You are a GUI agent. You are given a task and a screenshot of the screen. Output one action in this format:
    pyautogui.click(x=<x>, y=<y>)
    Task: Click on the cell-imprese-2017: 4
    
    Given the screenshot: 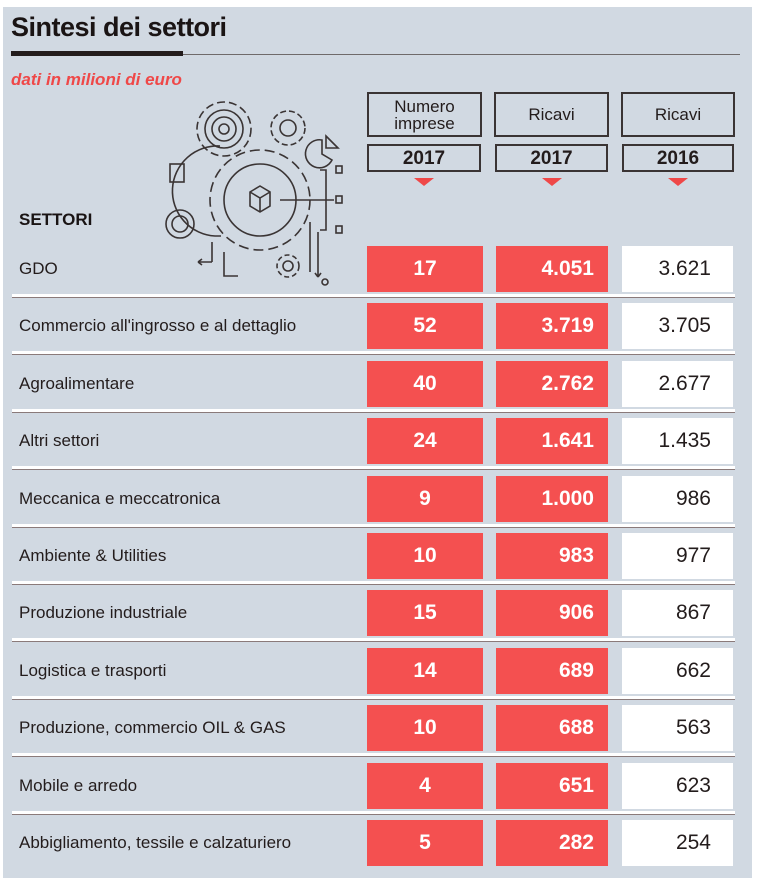 What is the action you would take?
    pyautogui.click(x=425, y=785)
    